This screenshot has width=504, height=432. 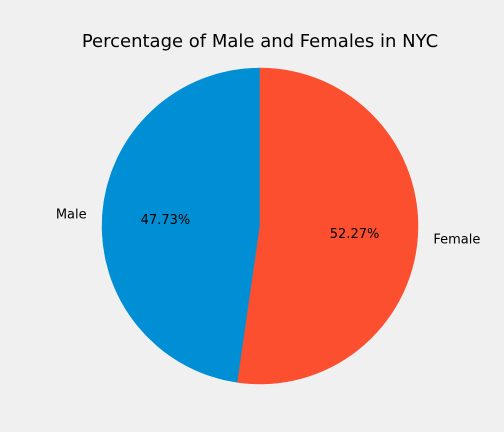 I want to click on slice-percent-female: 52.27%, so click(x=355, y=234).